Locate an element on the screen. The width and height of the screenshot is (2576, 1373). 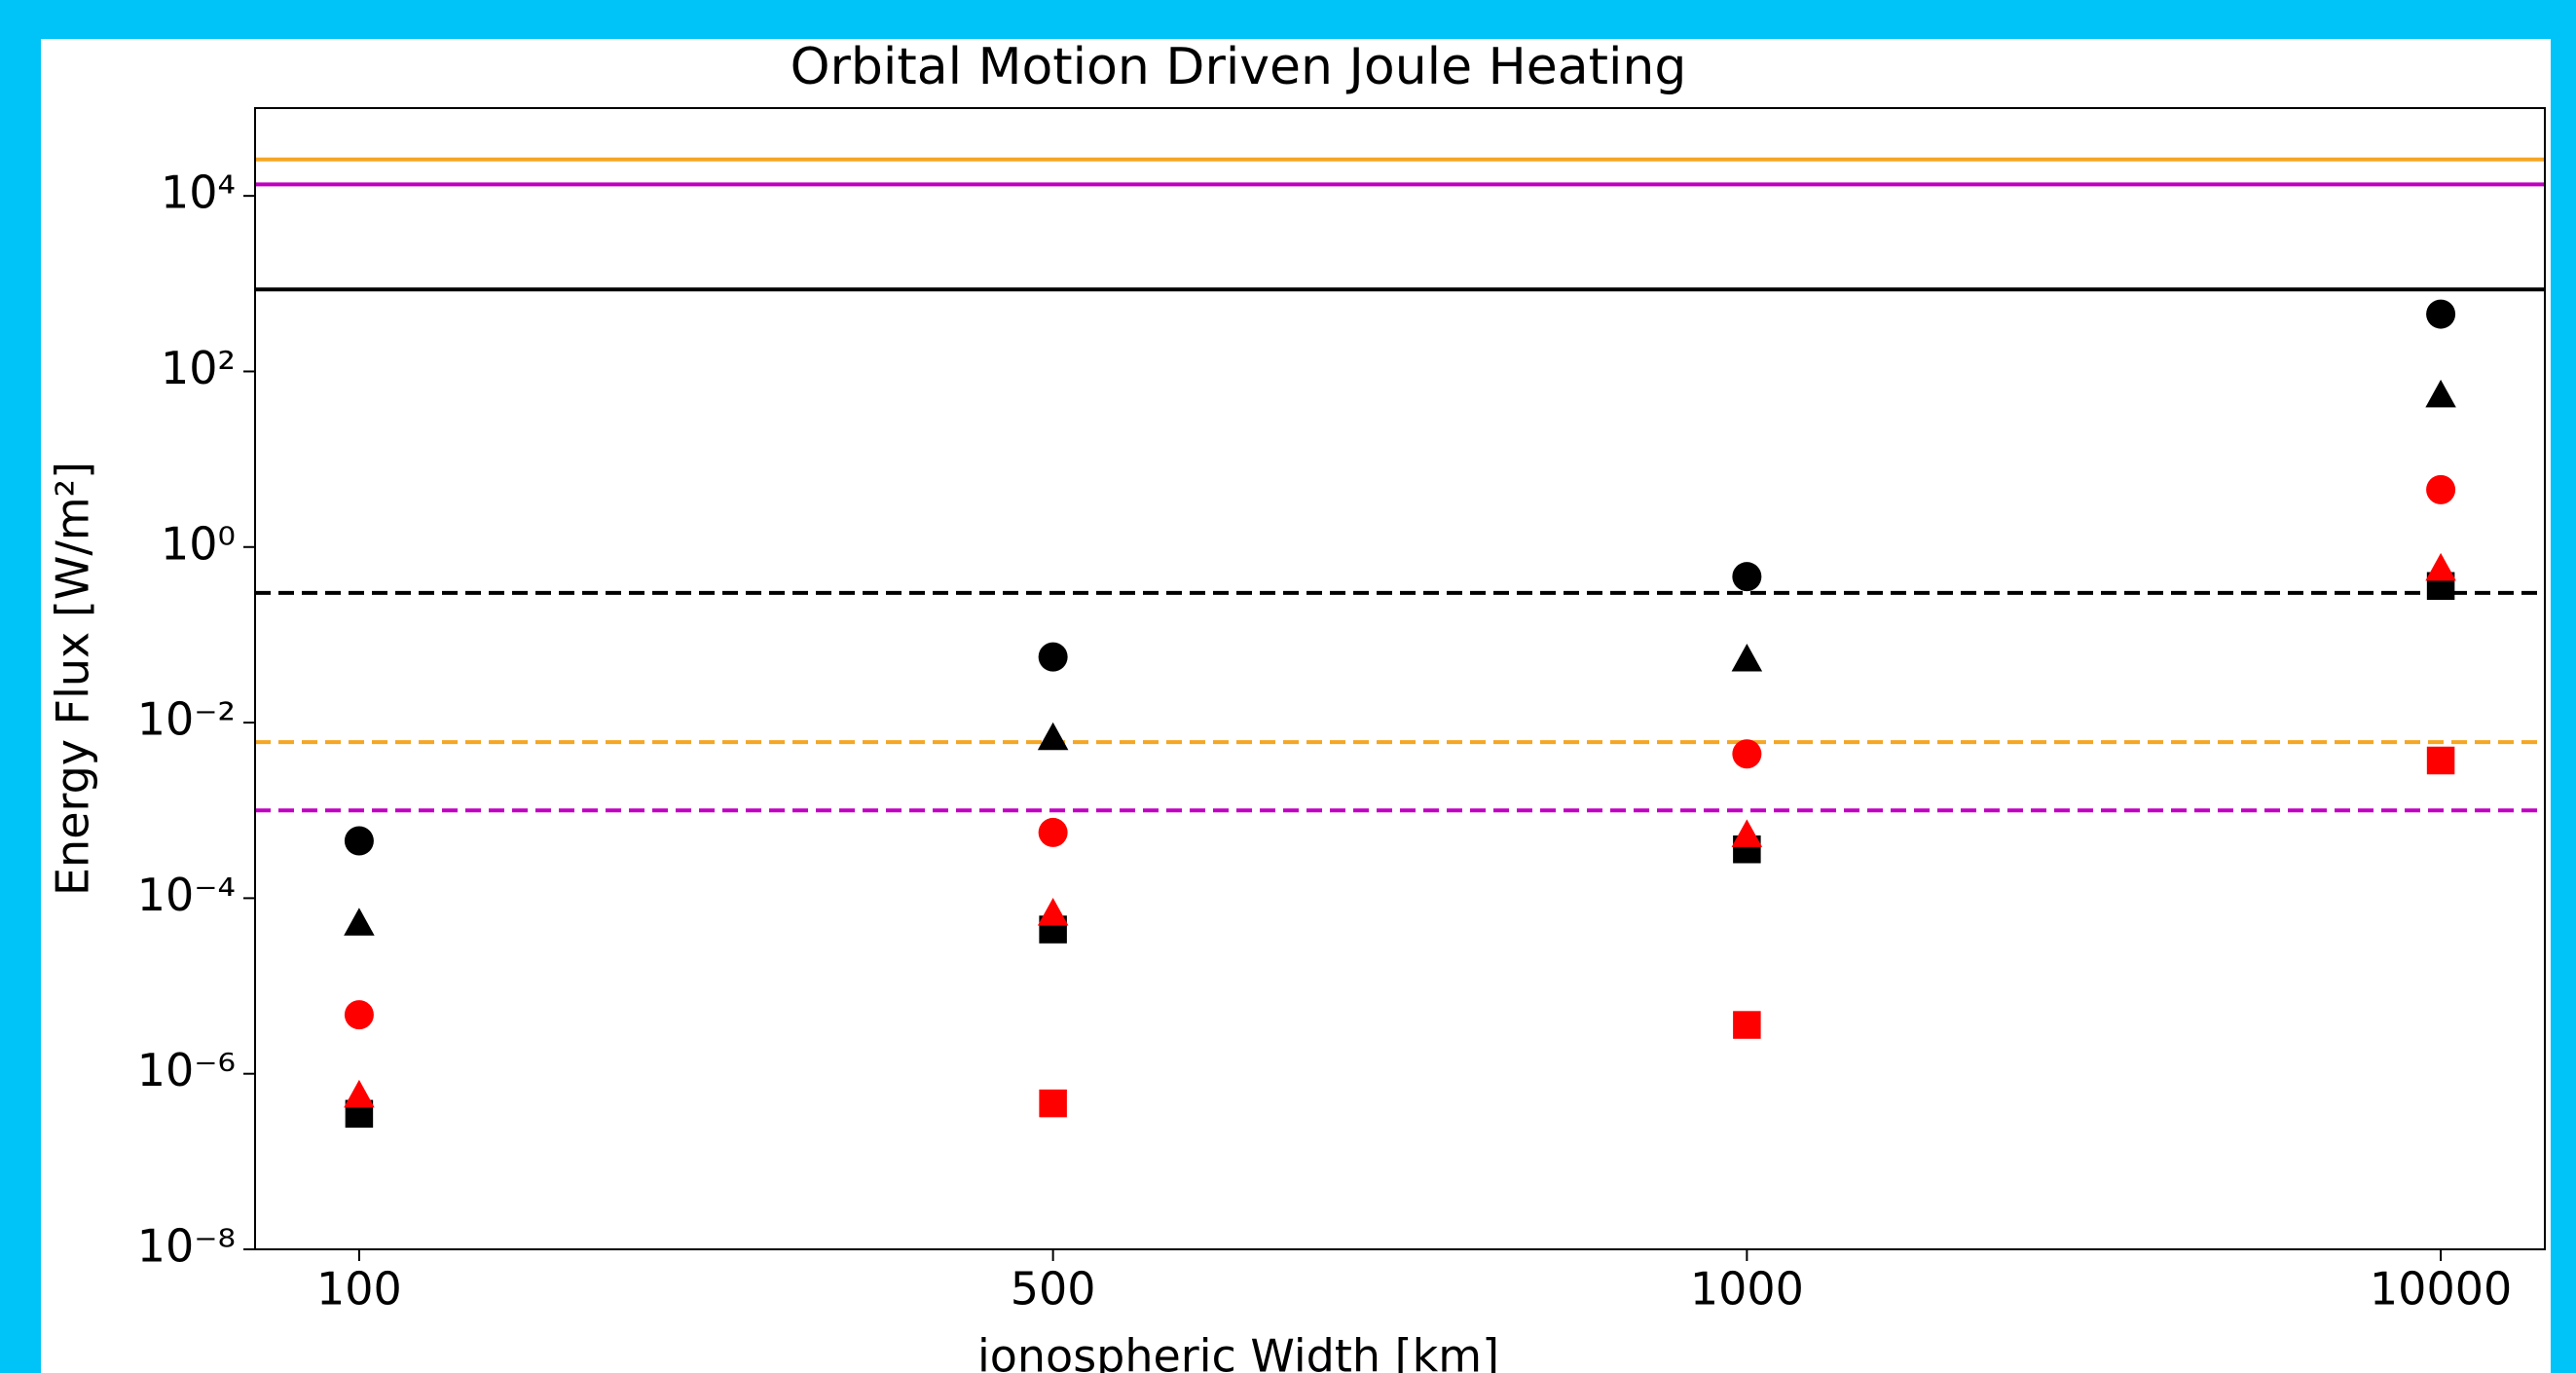
x-tick-label: 1000 is located at coordinates (1747, 1289).